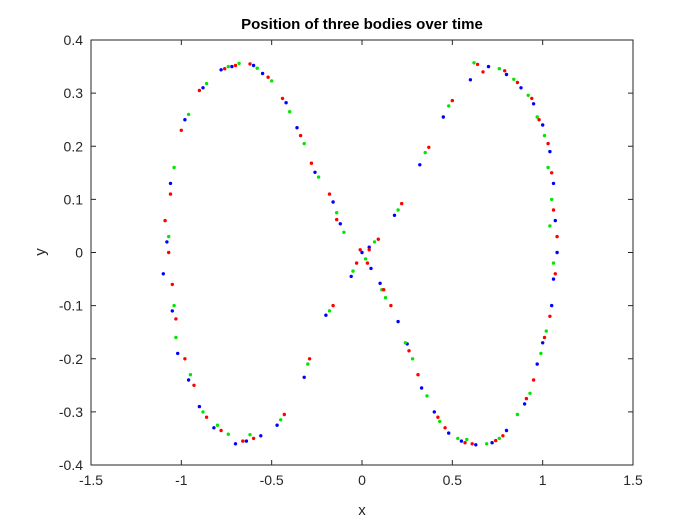  Describe the element at coordinates (453, 480) in the screenshot. I see `x-tick-label: 0.5` at that location.